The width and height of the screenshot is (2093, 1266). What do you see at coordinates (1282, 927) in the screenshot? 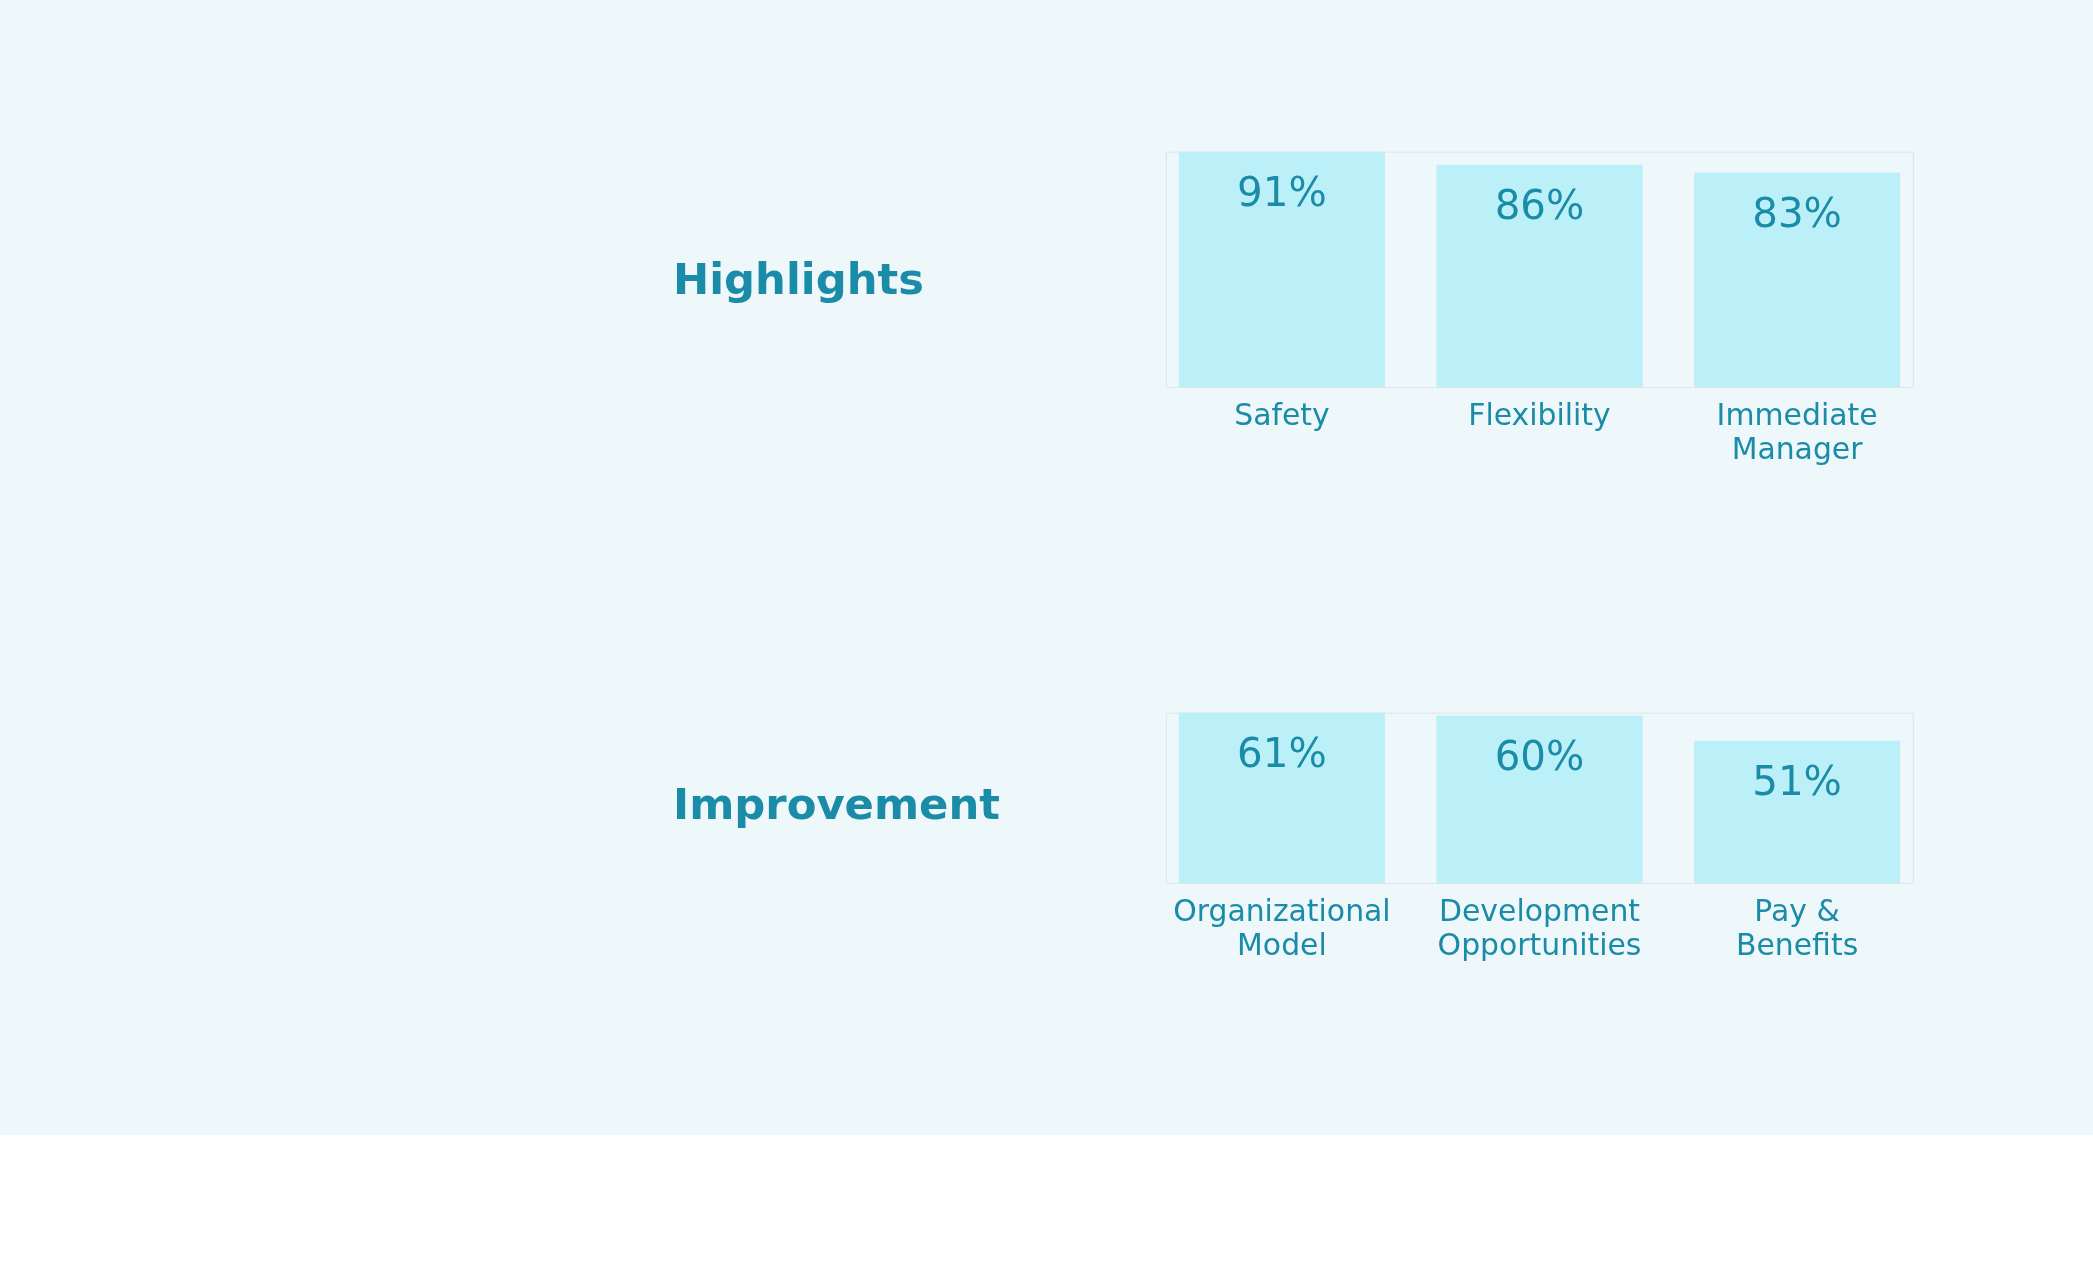
I see `x-tick-label: Organizational Model` at bounding box center [1282, 927].